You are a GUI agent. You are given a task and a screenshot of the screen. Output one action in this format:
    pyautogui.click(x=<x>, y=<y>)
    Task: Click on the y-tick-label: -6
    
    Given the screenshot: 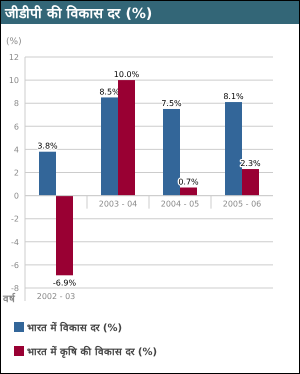 What is the action you would take?
    pyautogui.click(x=15, y=265)
    